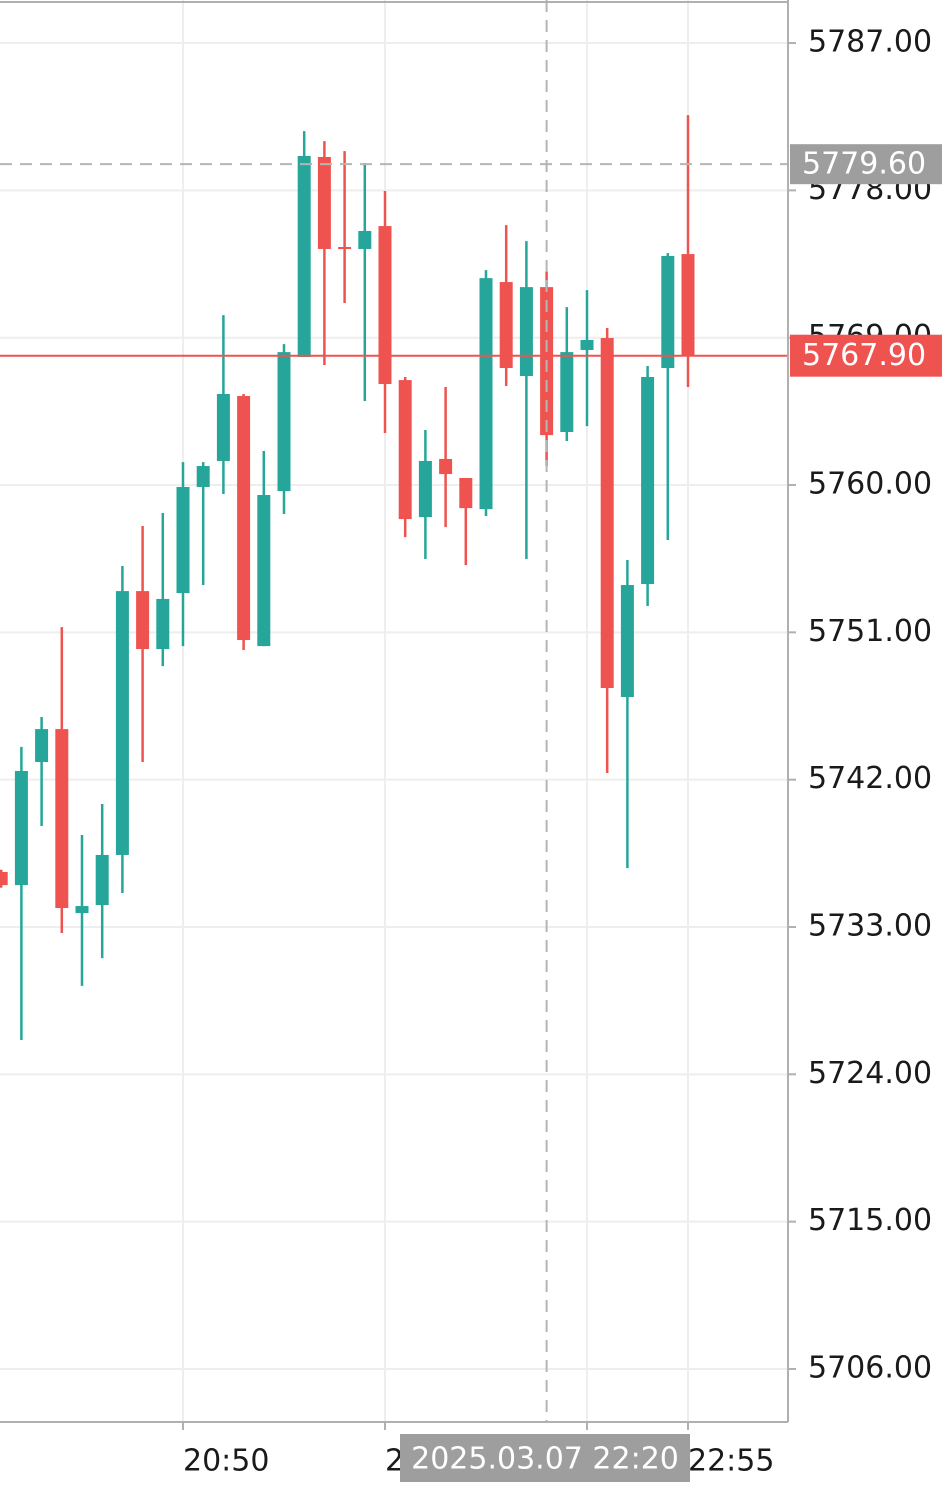 The height and width of the screenshot is (1491, 945). I want to click on y-tick-label: 5760.00, so click(870, 484).